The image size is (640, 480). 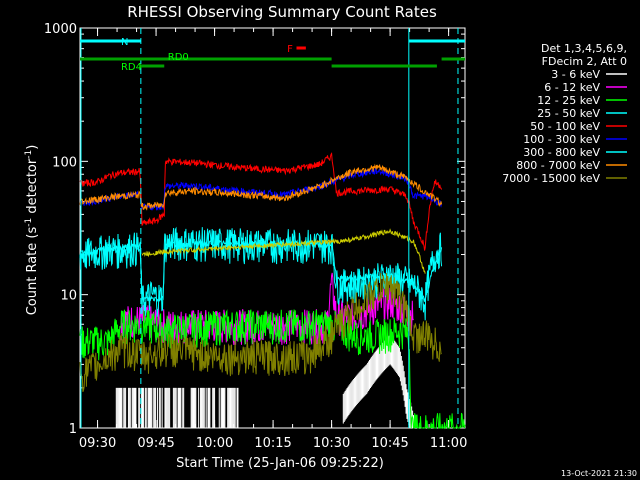 I want to click on annotation-label: RD0, so click(x=178, y=57).